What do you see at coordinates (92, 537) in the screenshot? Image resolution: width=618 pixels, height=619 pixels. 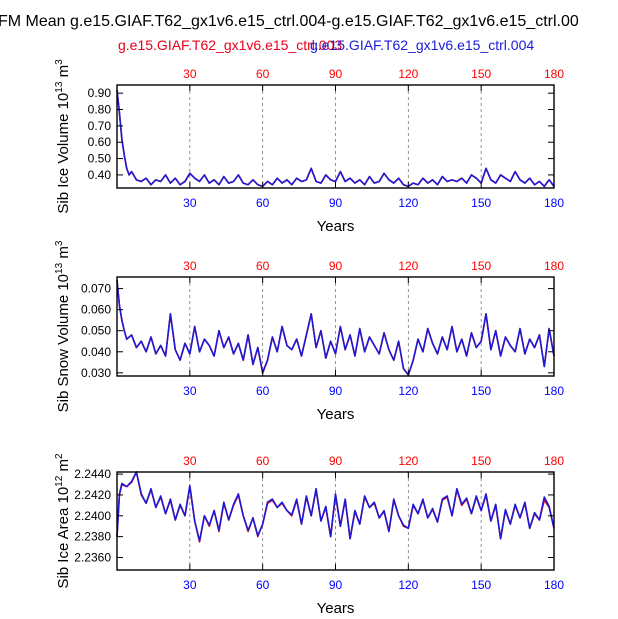 I see `y-tick-label: 2.2380` at bounding box center [92, 537].